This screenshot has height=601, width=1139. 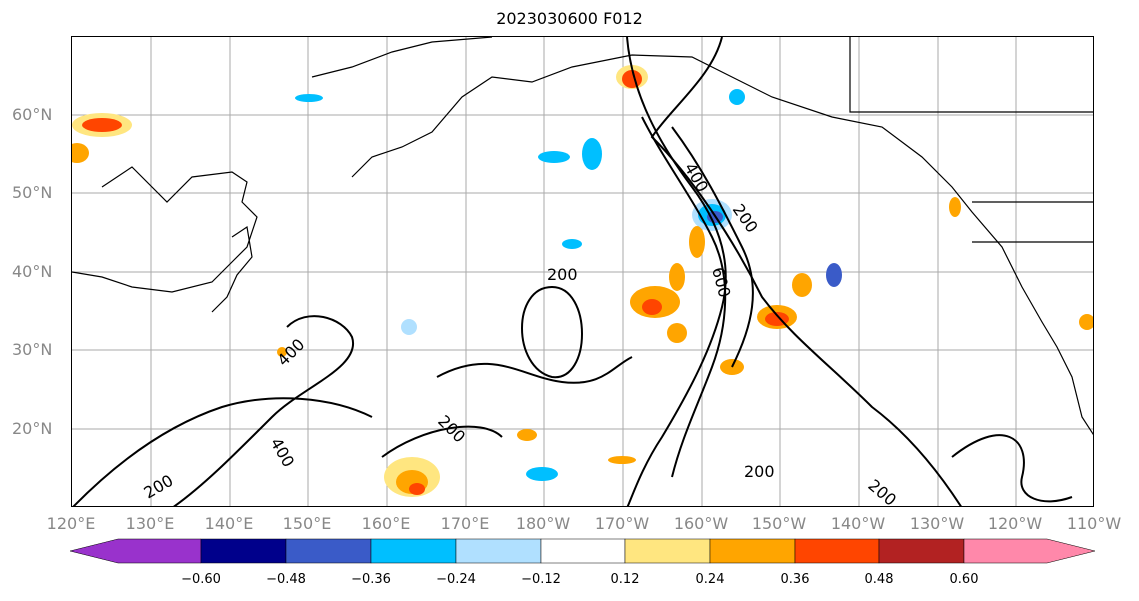 I want to click on lon-label: 170°E, so click(x=465, y=523).